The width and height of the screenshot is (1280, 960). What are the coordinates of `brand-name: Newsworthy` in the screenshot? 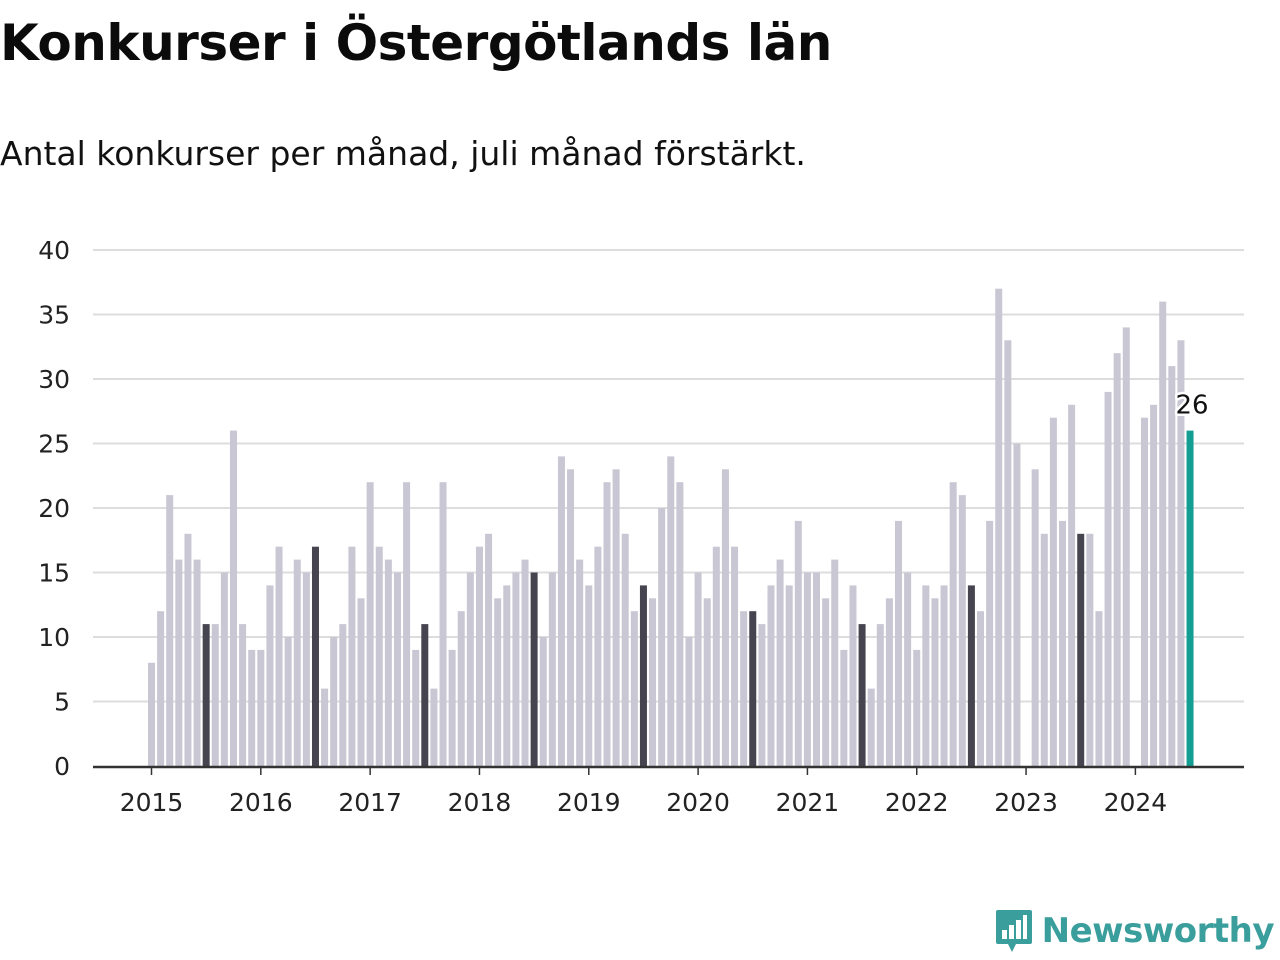 It's located at (1158, 931).